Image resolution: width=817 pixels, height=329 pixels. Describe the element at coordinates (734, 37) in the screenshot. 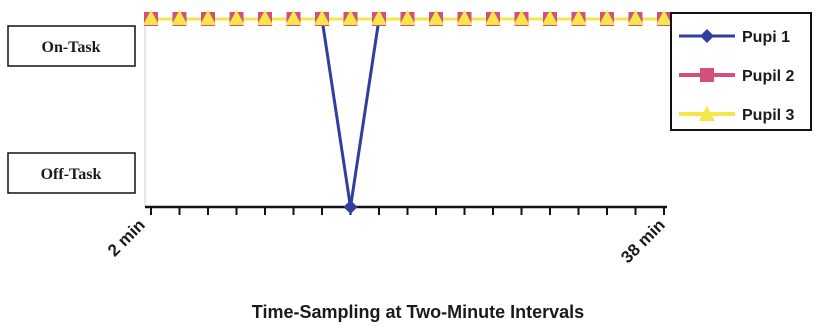

I see `legend-item-pupil-1: Pupi 1` at that location.